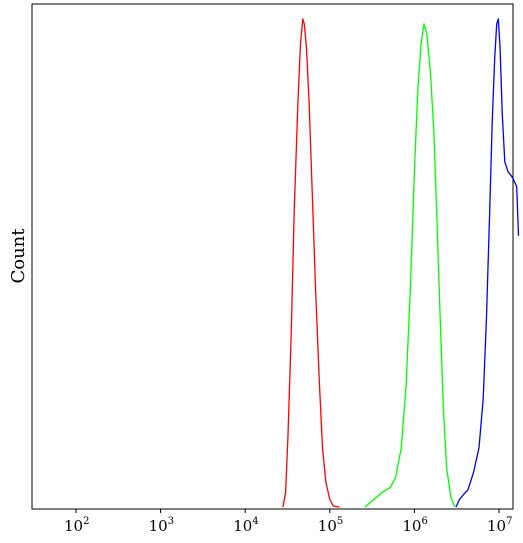 This screenshot has width=523, height=543. I want to click on x-axis-tick-labels: 10² 10³ 10⁴ 10⁵ 10⁶ 10⁷, so click(288, 525).